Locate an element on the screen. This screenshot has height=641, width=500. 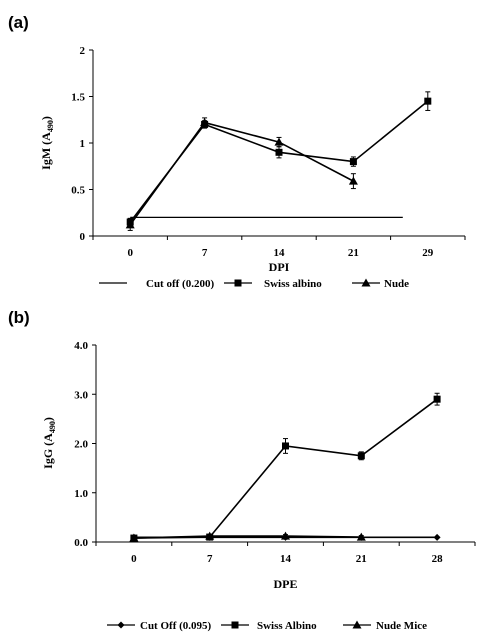
y-tick-label: 1.0 is located at coordinates (81, 494).